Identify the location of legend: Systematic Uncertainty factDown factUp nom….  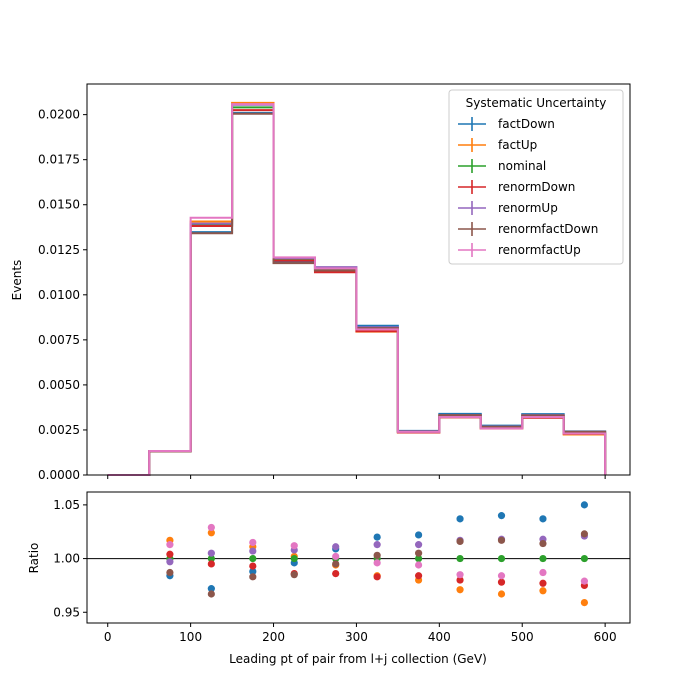
(536, 177).